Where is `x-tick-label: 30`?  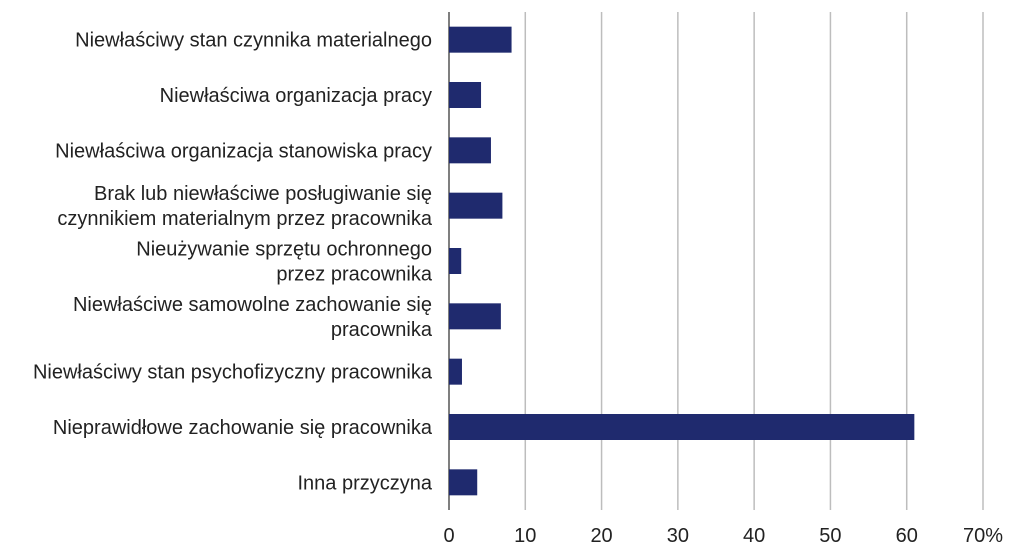 x-tick-label: 30 is located at coordinates (678, 536).